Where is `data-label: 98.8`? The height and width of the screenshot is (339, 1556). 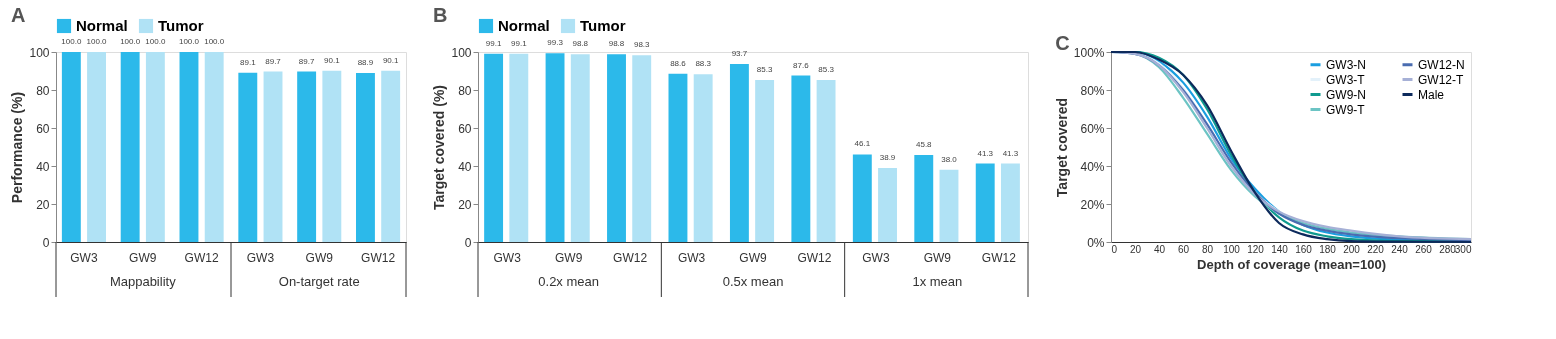
data-label: 98.8 is located at coordinates (616, 44).